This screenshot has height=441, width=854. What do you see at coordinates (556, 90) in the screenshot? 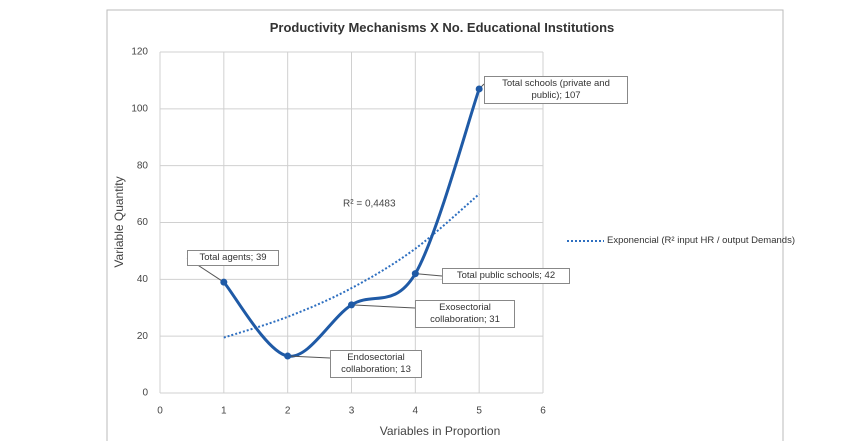
I see `data-label: Total schools (private and public); 107` at bounding box center [556, 90].